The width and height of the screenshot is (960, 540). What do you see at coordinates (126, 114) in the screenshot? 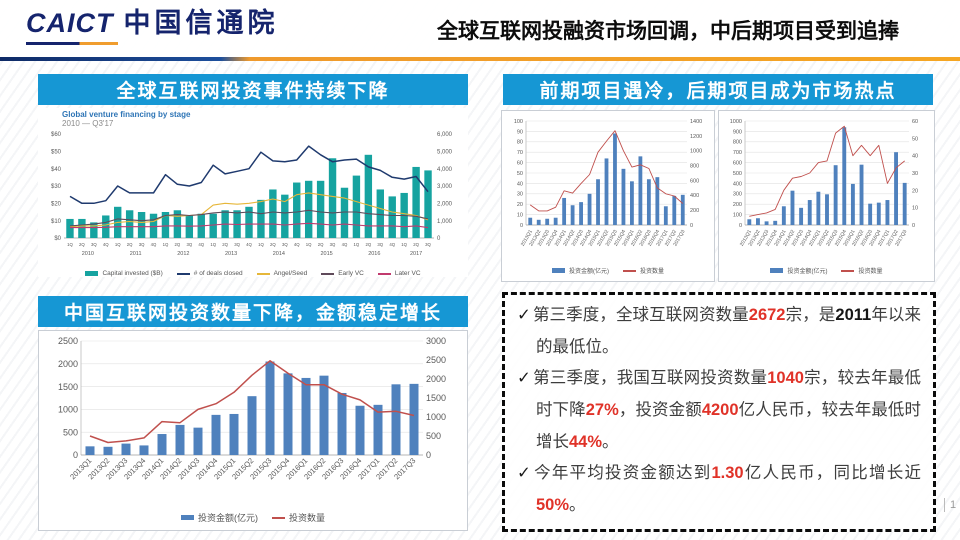
I see `chart-caption-title: Global venture financing by stage` at bounding box center [126, 114].